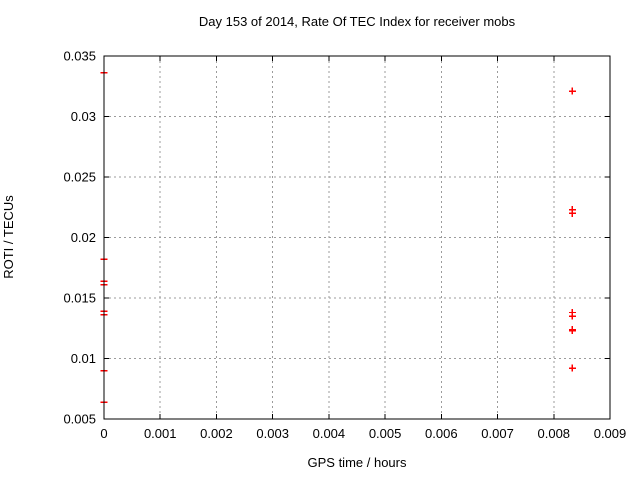 Image resolution: width=640 pixels, height=480 pixels. I want to click on y-tick-label: 0.02, so click(83, 237).